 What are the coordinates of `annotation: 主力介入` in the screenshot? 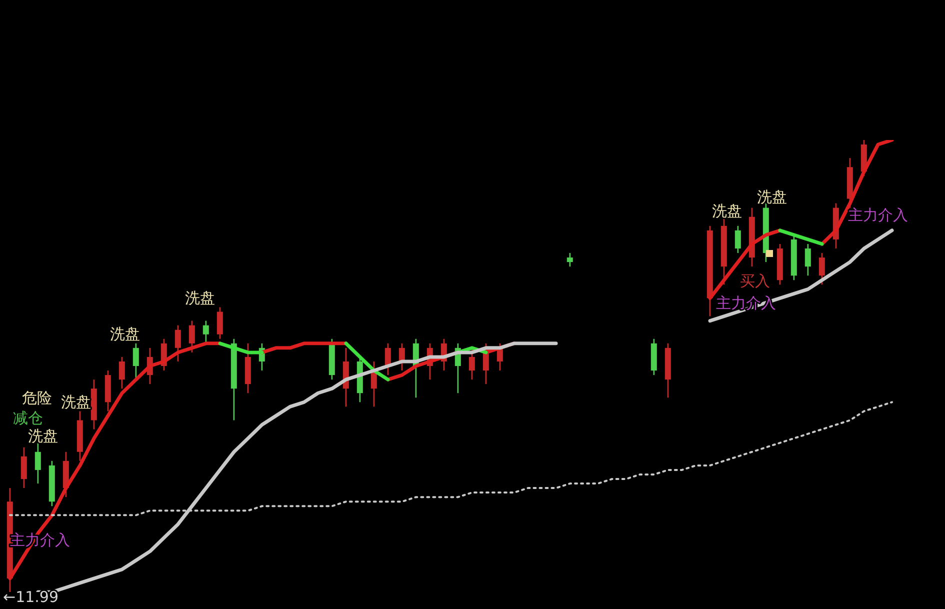 It's located at (878, 215).